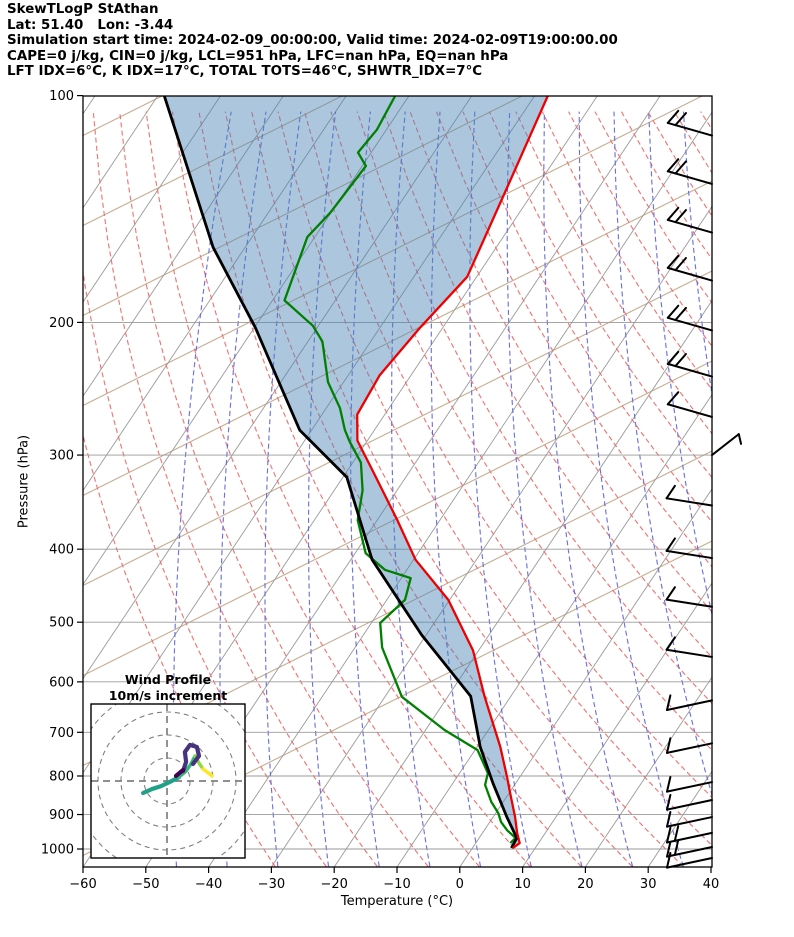  Describe the element at coordinates (460, 884) in the screenshot. I see `svg-text: 0` at that location.